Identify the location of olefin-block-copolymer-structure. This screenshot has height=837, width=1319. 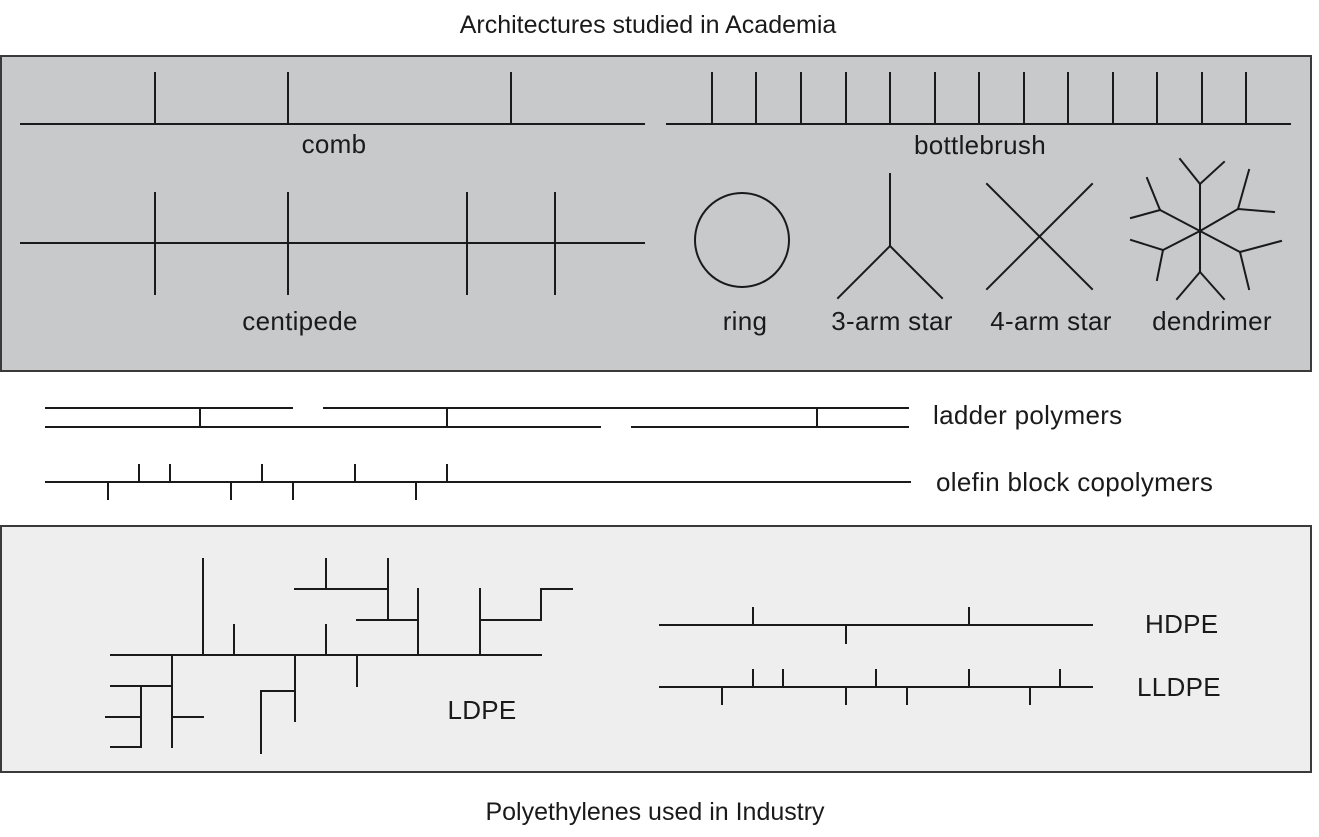
(478, 482).